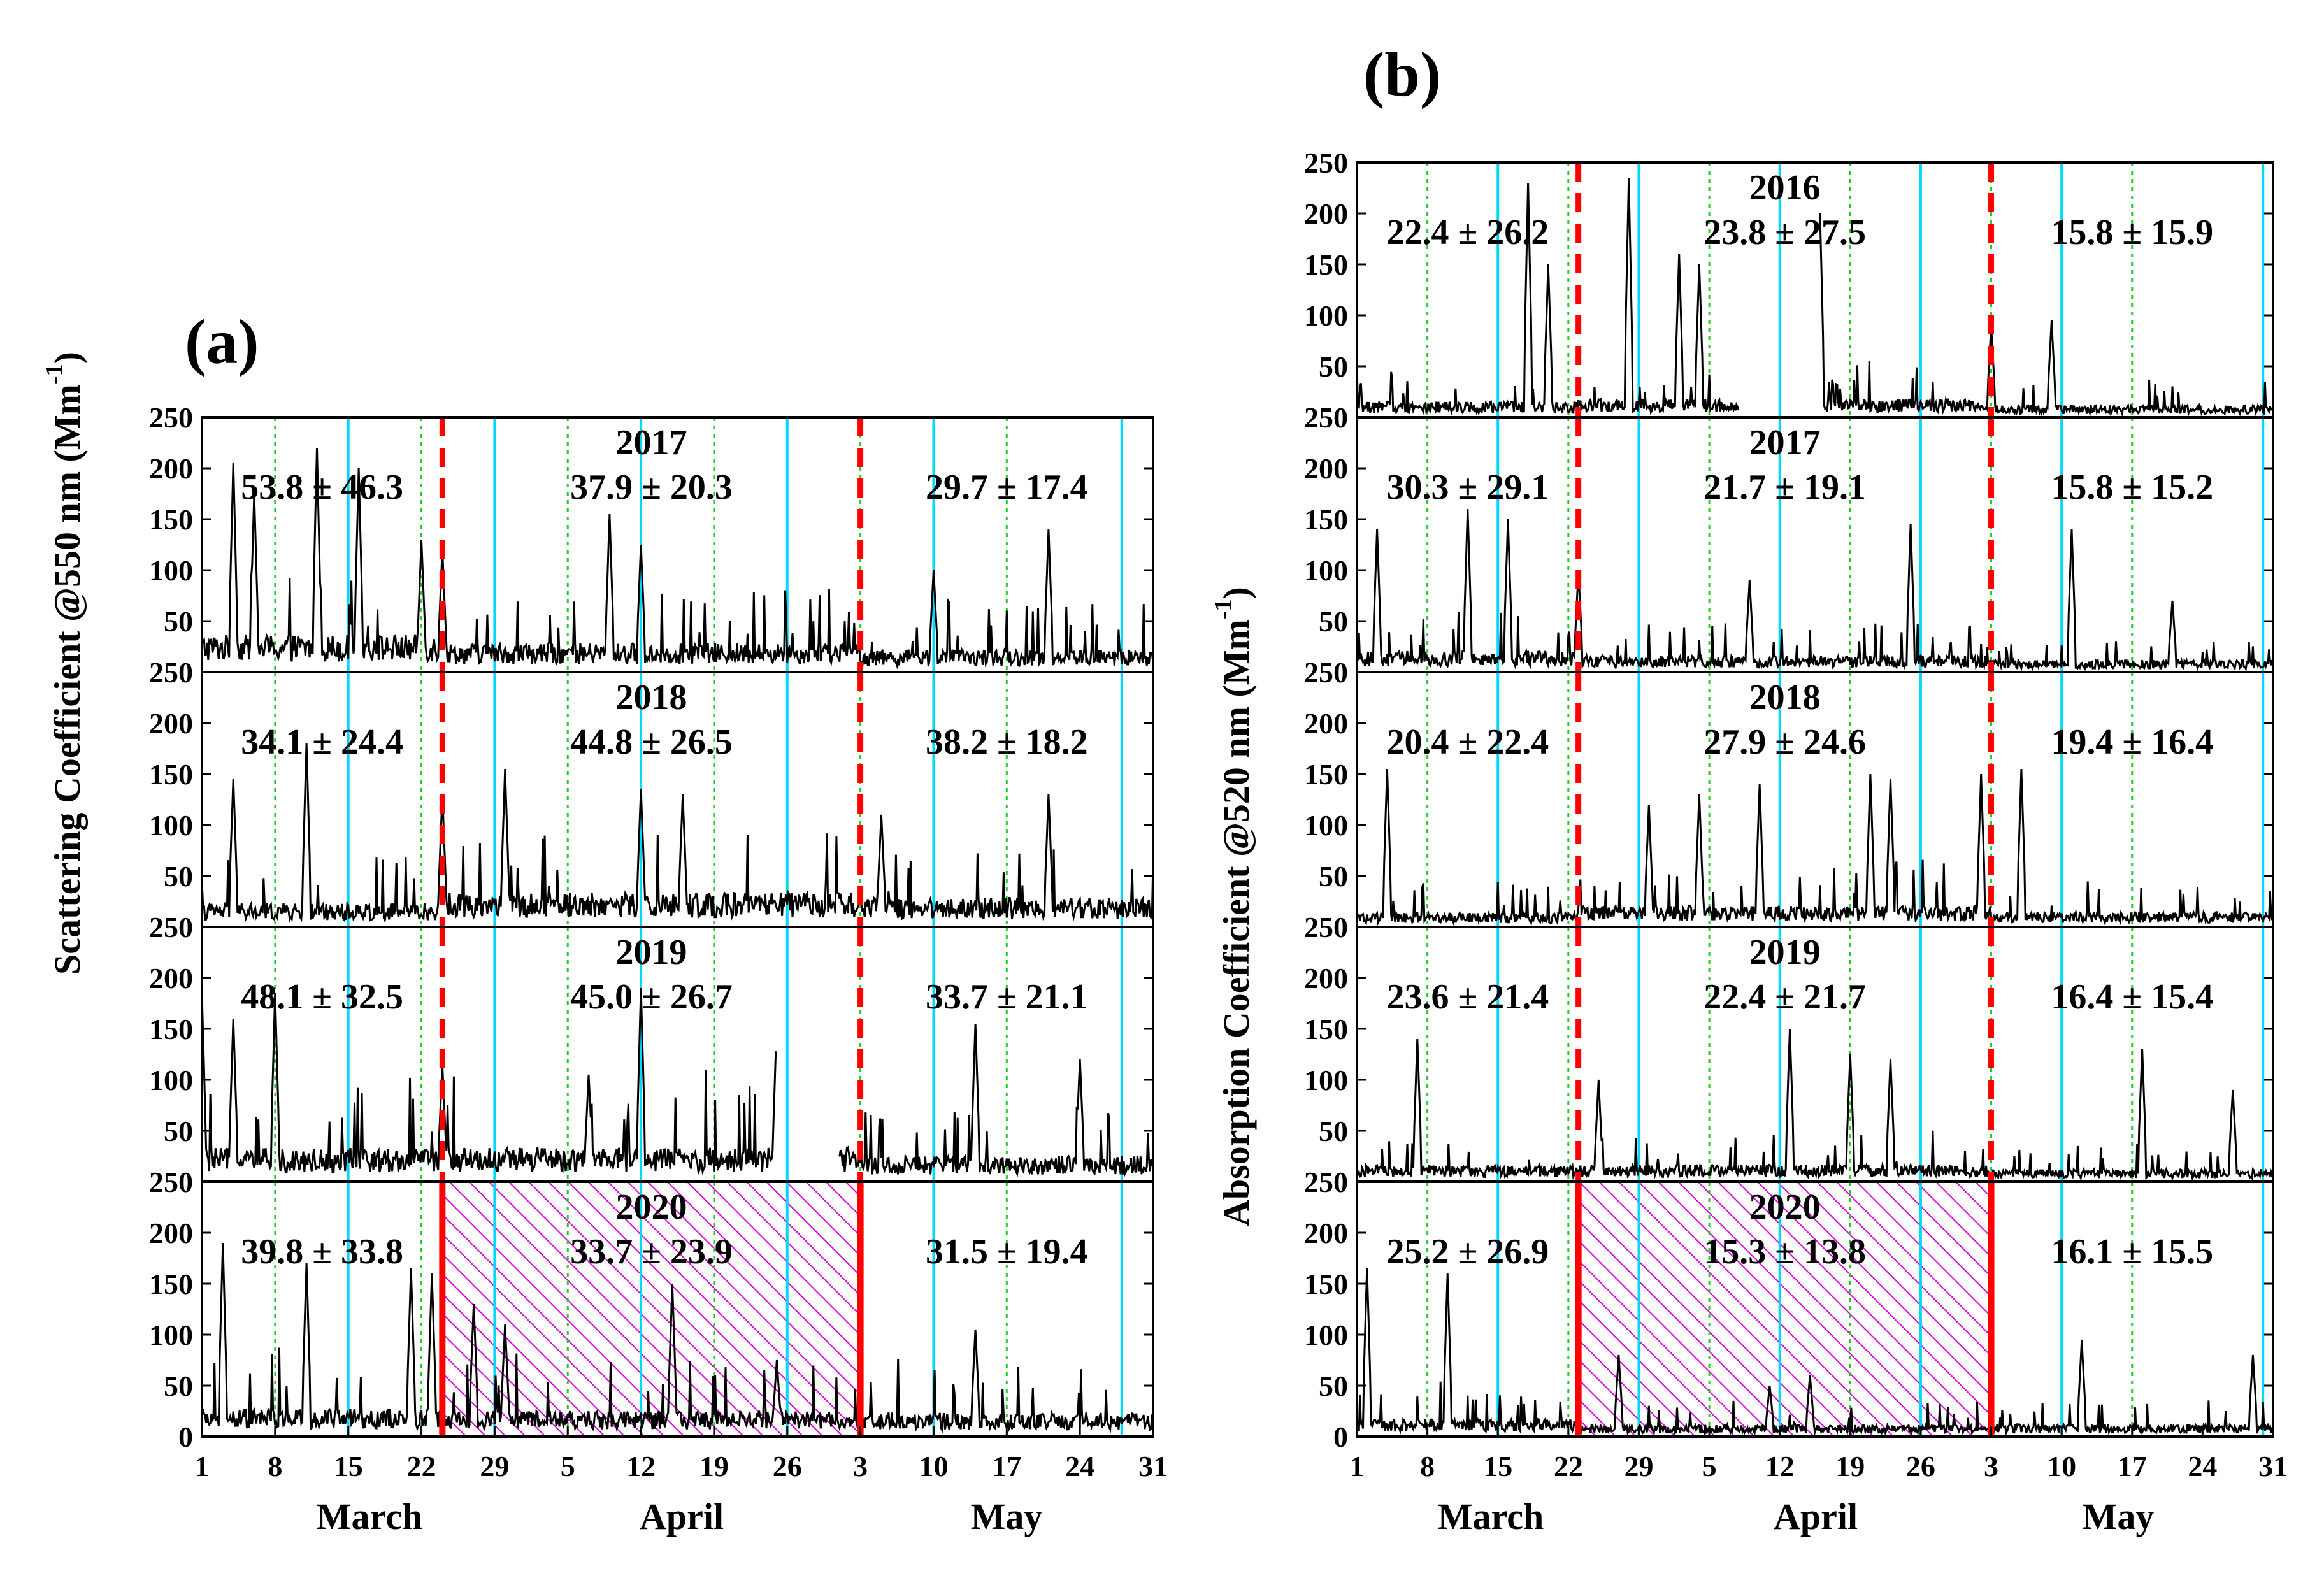  What do you see at coordinates (1569, 1466) in the screenshot?
I see `x-tick-label-b: 22` at bounding box center [1569, 1466].